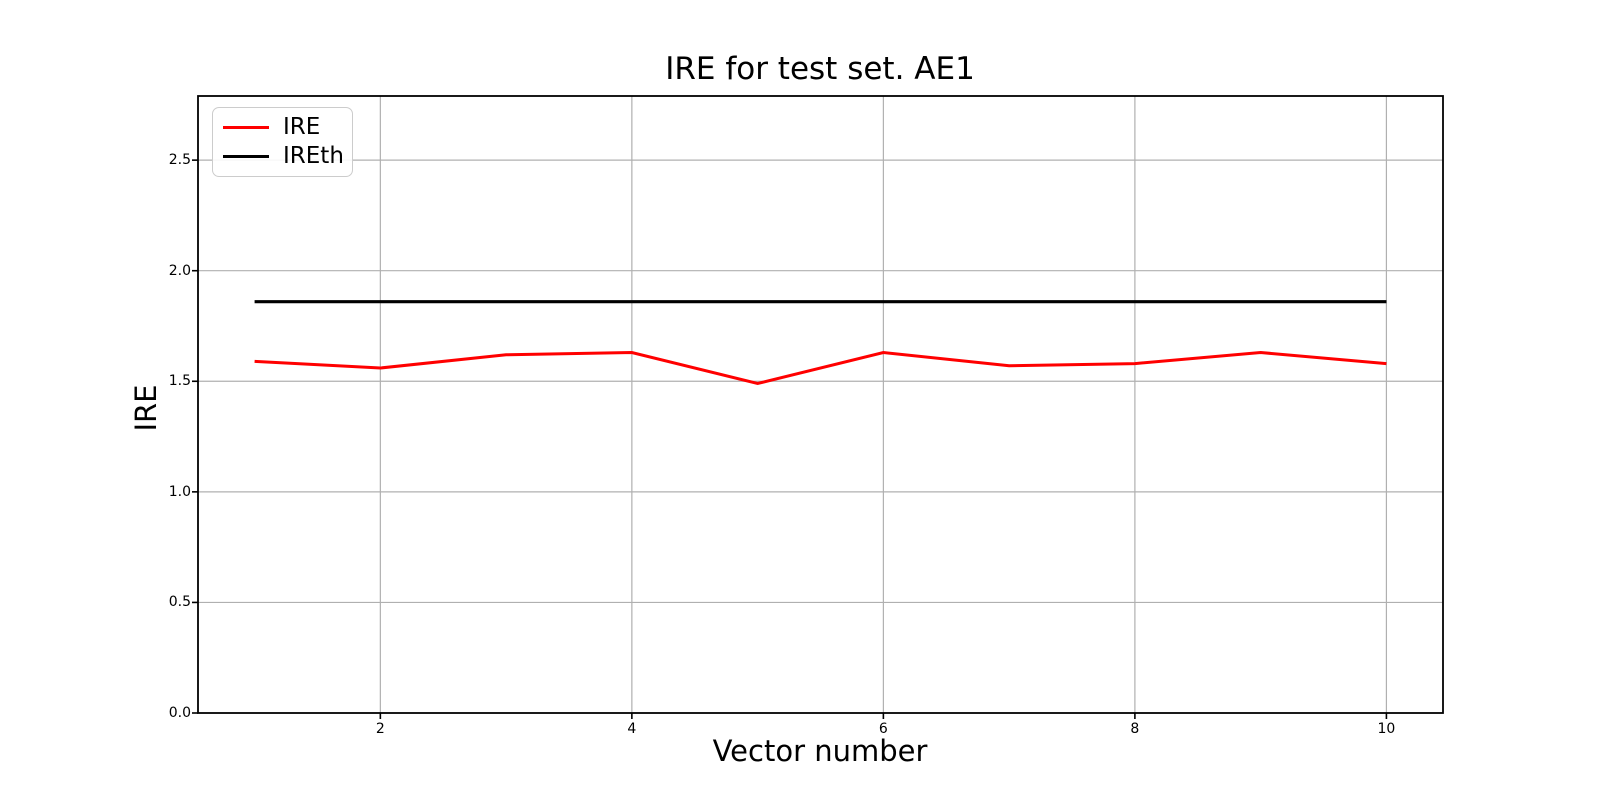 This screenshot has height=800, width=1600. I want to click on legend-line-sample-ireth, so click(246, 156).